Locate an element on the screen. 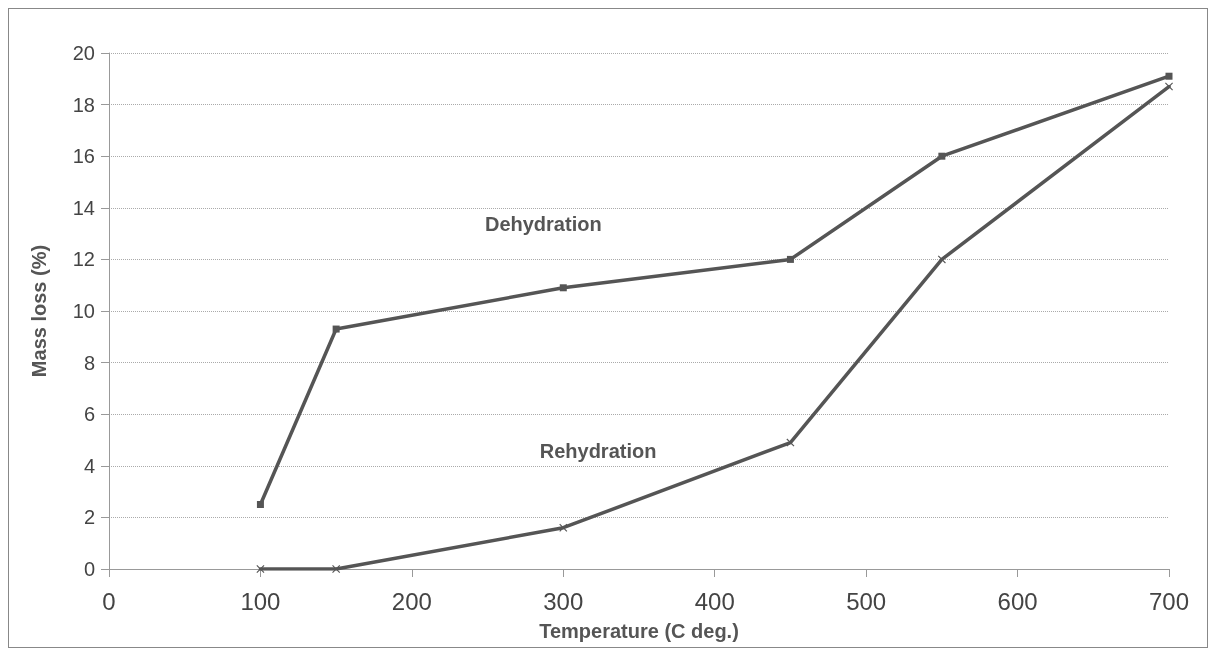 The height and width of the screenshot is (660, 1219). y-tick-label: 18 is located at coordinates (83, 104).